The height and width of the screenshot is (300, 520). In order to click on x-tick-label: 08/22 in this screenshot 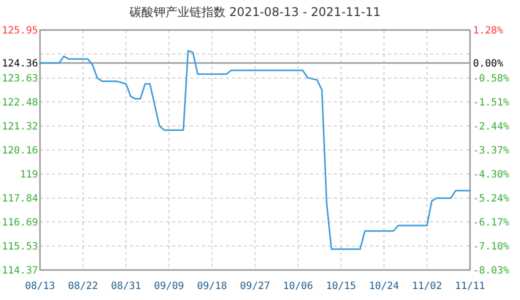, I will do `click(83, 286)`.